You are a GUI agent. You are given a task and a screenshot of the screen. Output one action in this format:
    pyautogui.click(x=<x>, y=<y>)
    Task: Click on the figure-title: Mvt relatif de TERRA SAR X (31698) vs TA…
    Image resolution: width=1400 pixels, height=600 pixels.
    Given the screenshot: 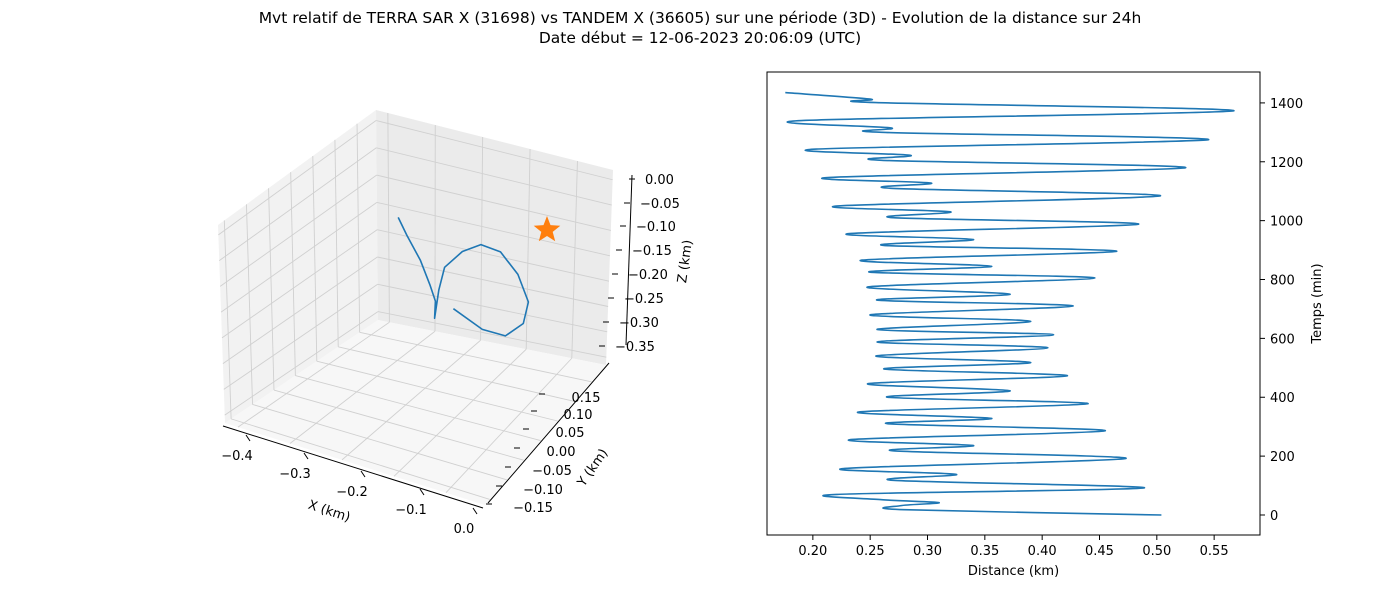 What is the action you would take?
    pyautogui.click(x=700, y=18)
    